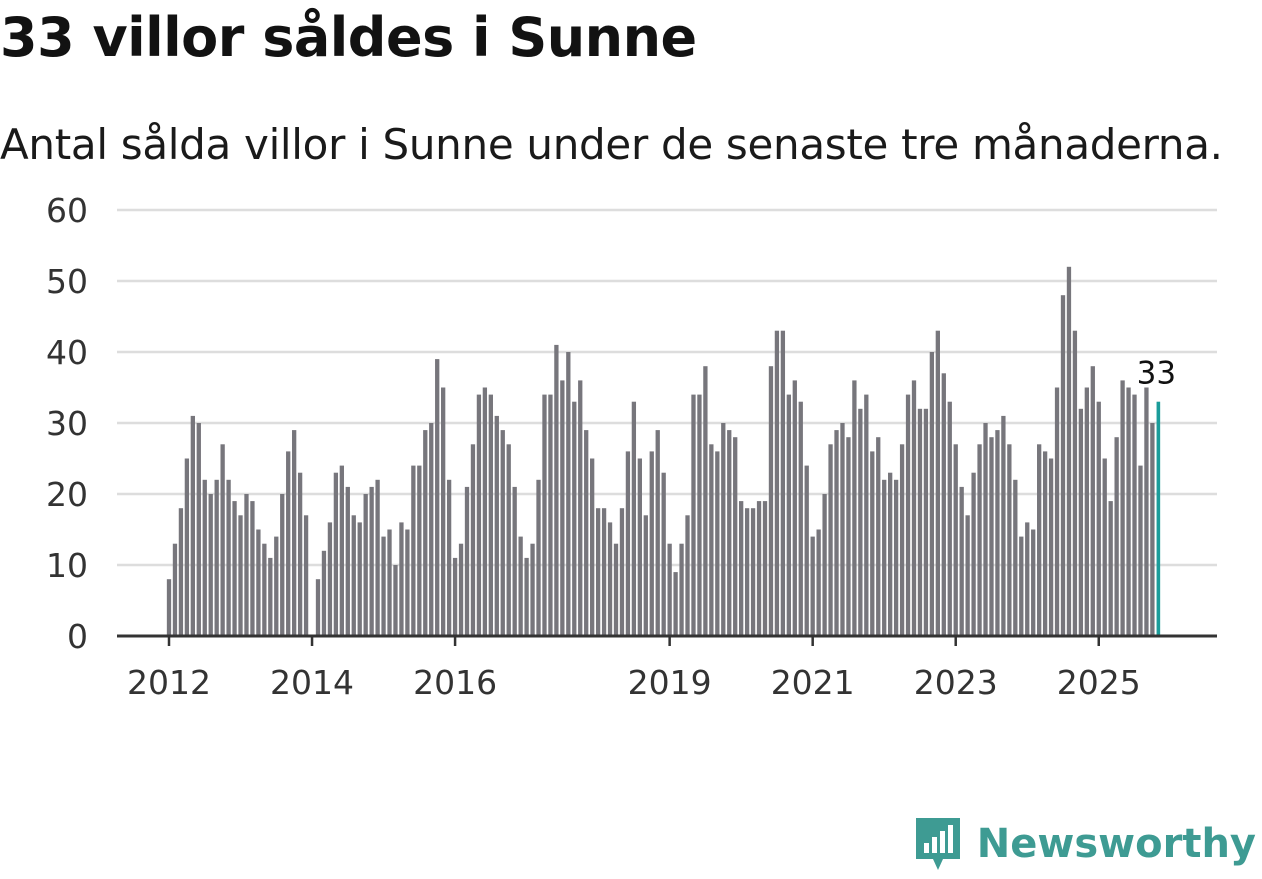 This screenshot has width=1262, height=879. Describe the element at coordinates (67, 565) in the screenshot. I see `y-tick-label: 10` at that location.